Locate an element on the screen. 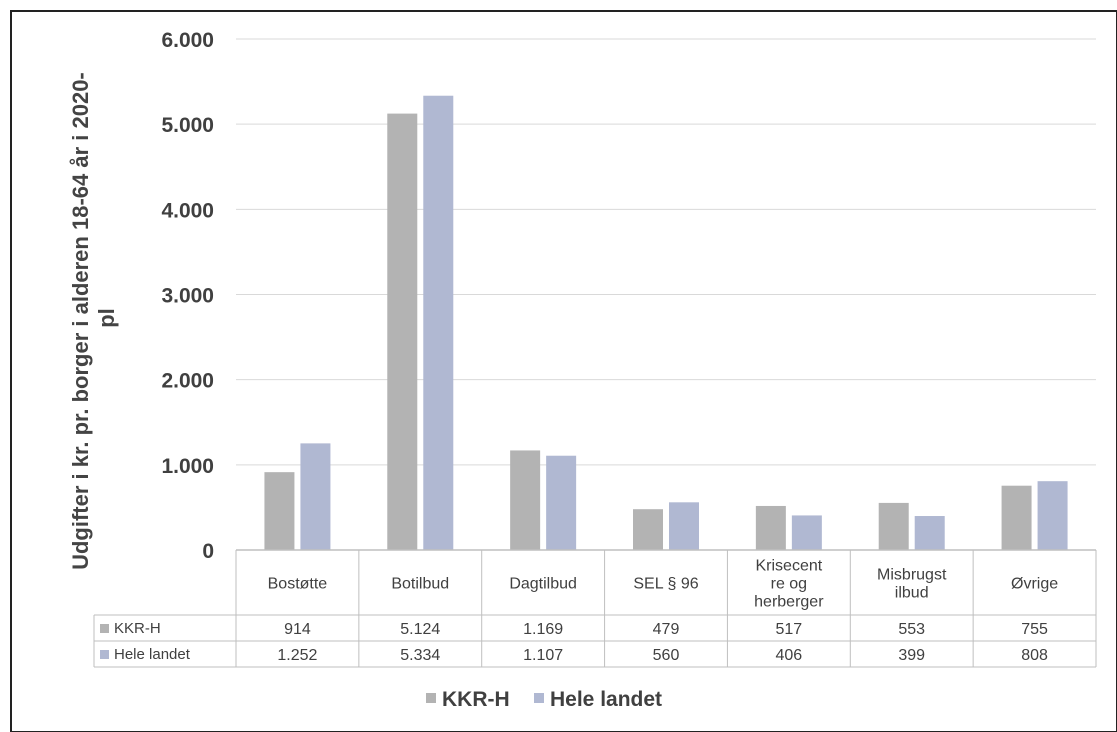  data-label: 560 is located at coordinates (666, 655).